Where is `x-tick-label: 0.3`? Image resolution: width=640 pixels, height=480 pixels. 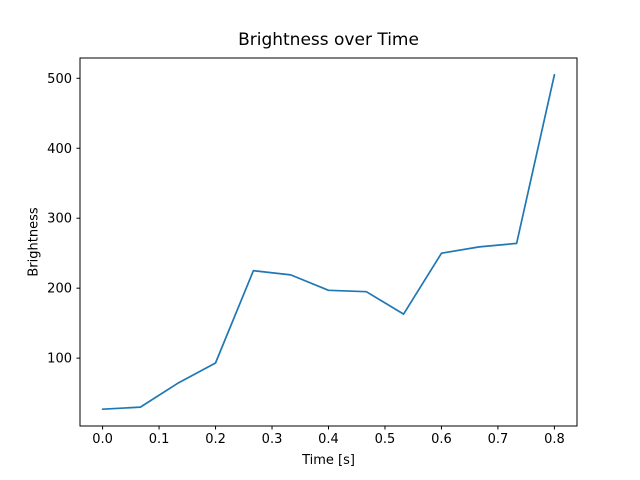
x-tick-label: 0.3 is located at coordinates (272, 439).